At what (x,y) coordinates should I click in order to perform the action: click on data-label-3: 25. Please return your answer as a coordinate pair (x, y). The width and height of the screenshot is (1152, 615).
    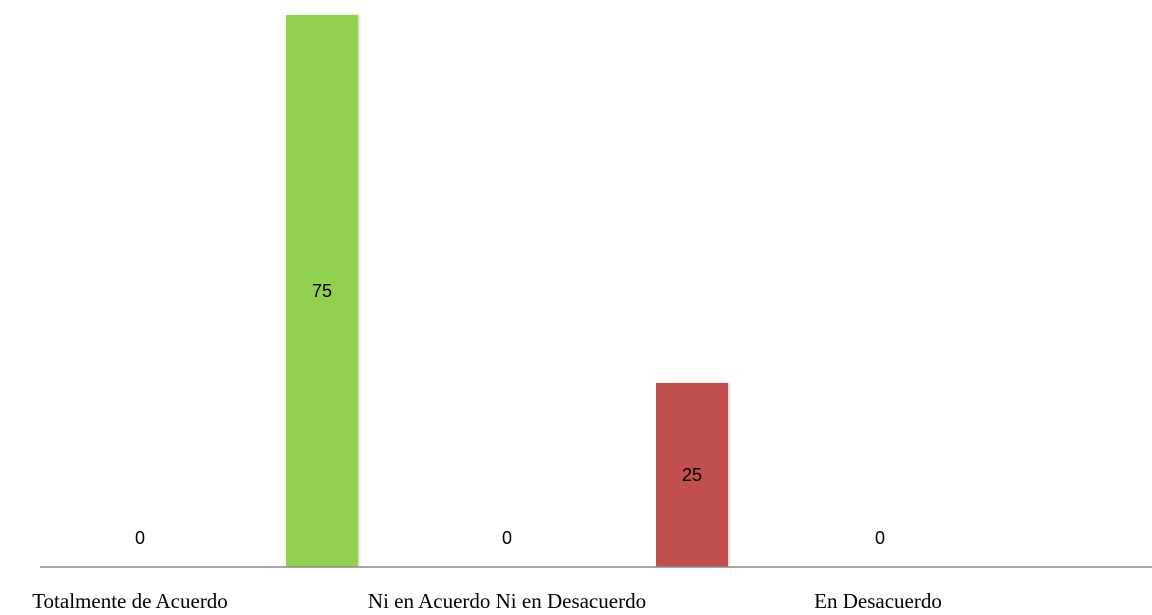
    Looking at the image, I should click on (692, 475).